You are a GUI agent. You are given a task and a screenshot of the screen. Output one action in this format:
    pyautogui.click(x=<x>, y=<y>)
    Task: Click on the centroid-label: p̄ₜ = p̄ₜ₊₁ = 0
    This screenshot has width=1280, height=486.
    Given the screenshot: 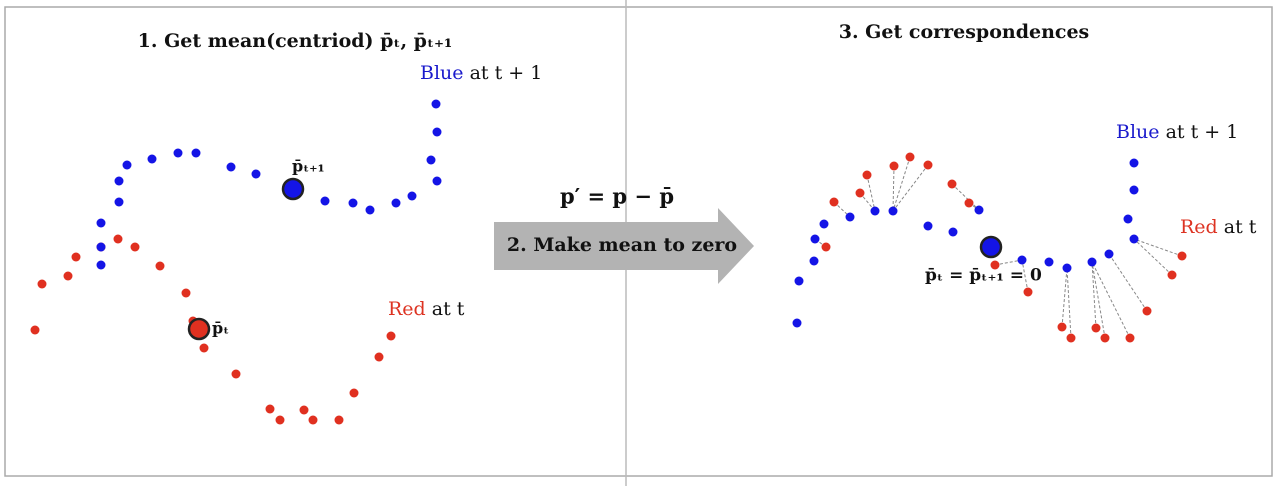 What is the action you would take?
    pyautogui.click(x=983, y=276)
    